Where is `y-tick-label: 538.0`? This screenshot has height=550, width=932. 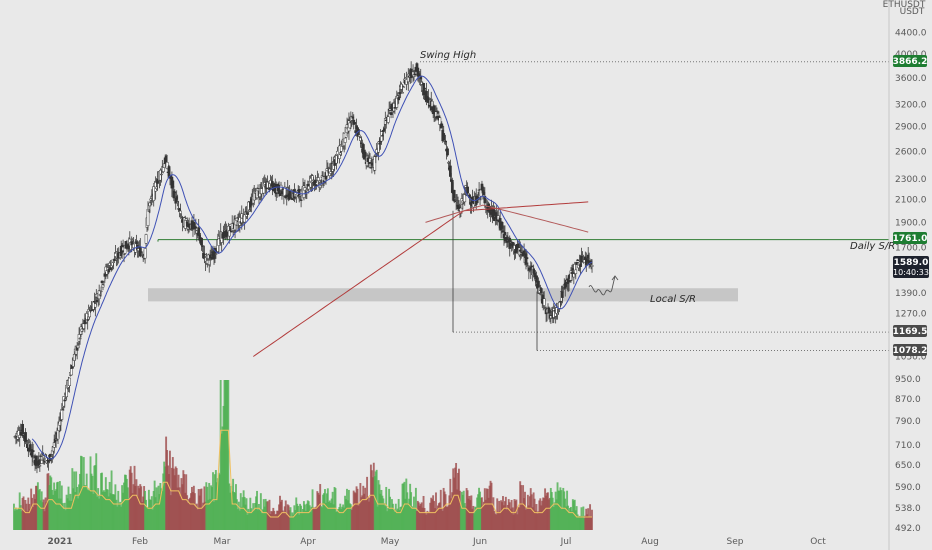
y-tick-label: 538.0 is located at coordinates (908, 509).